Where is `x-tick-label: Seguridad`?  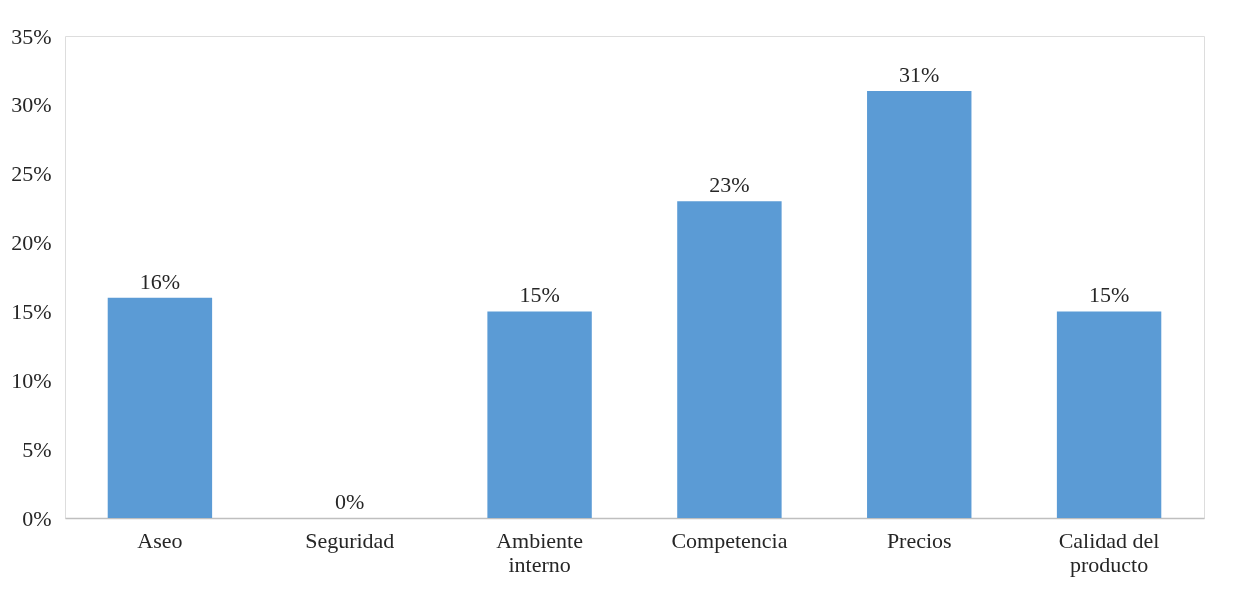
x-tick-label: Seguridad is located at coordinates (350, 540).